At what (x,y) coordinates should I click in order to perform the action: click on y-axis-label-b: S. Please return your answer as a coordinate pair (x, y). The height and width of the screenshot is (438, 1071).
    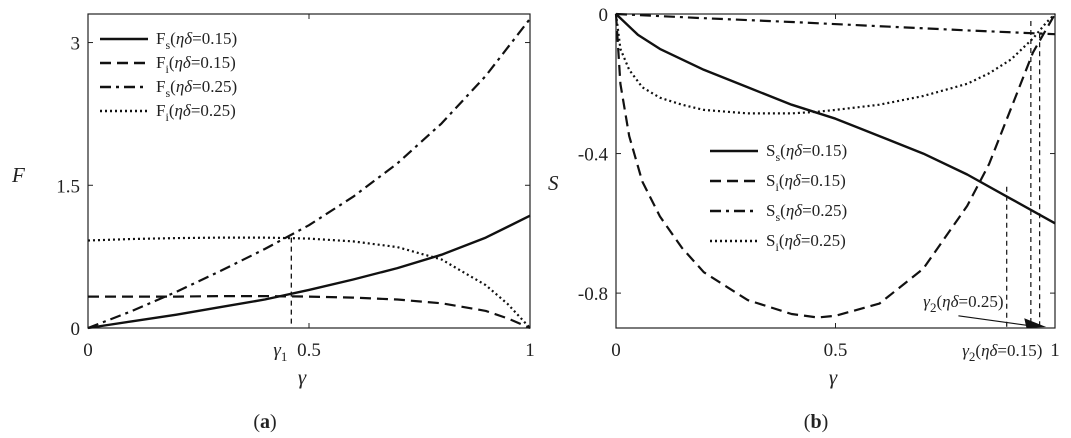
    Looking at the image, I should click on (553, 183).